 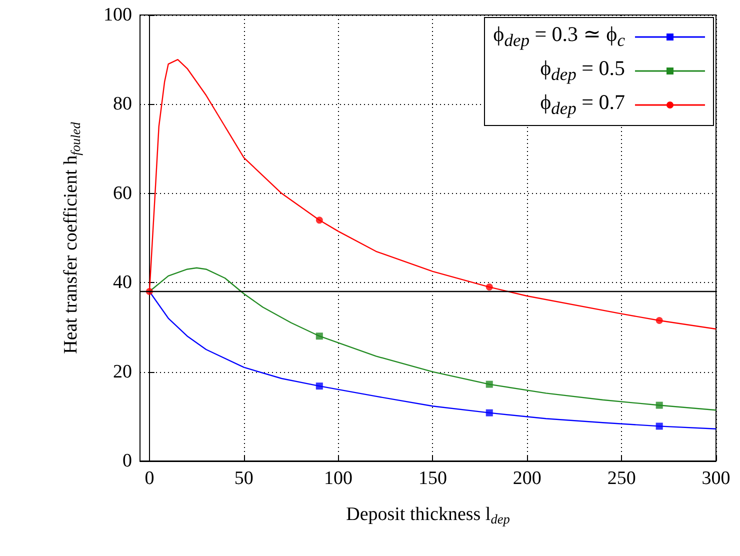 What do you see at coordinates (582, 105) in the screenshot?
I see `legend-label: ϕ$_{dep}$ = 0.7` at bounding box center [582, 105].